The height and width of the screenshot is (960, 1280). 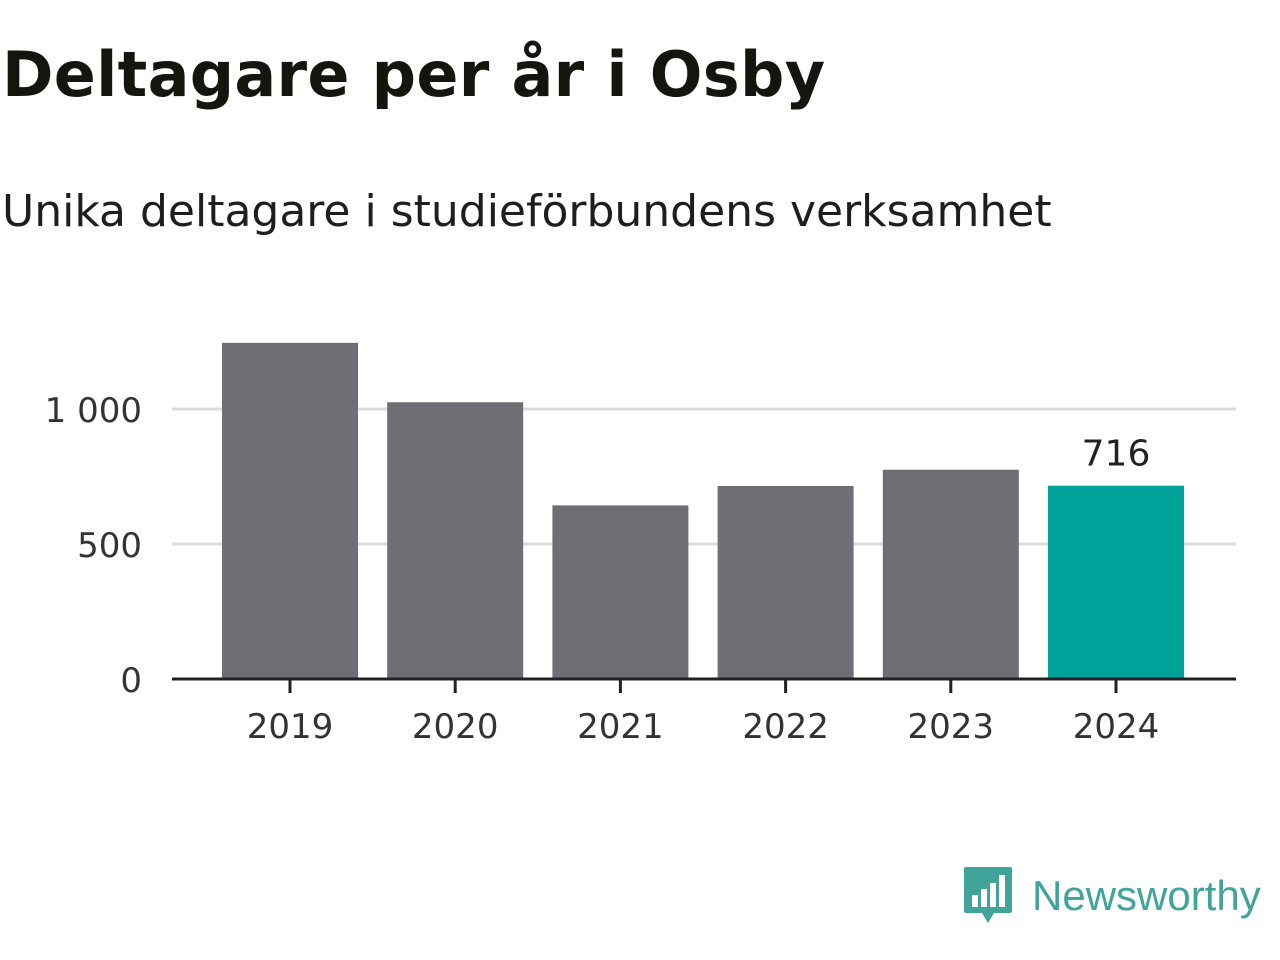 What do you see at coordinates (93, 411) in the screenshot?
I see `y-tick-label: 1 000` at bounding box center [93, 411].